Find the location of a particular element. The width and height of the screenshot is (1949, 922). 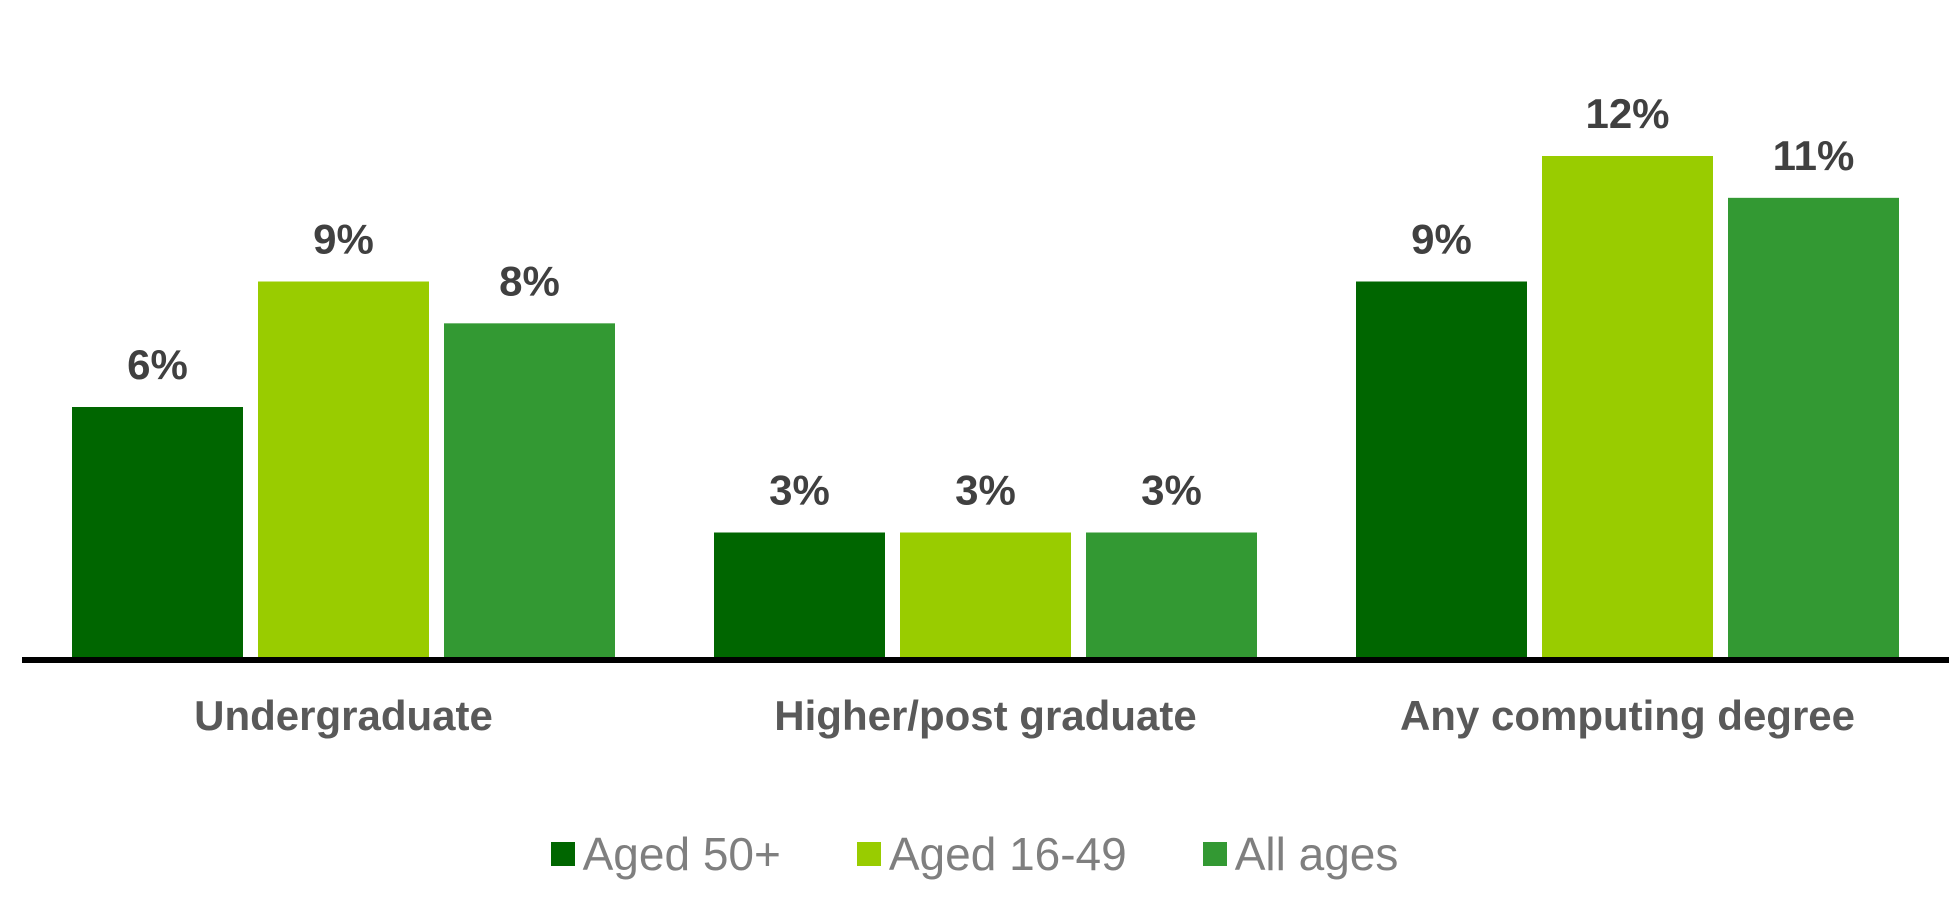

legend-label: Aged 50+ is located at coordinates (681, 854).